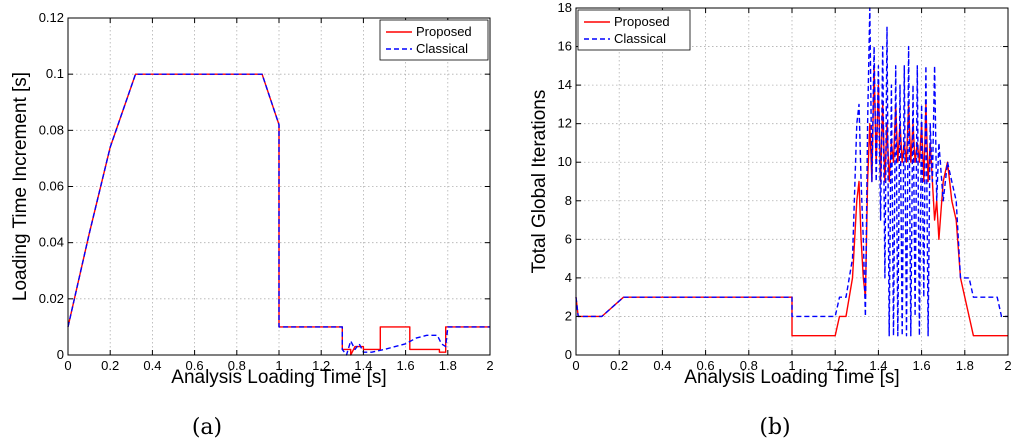 The height and width of the screenshot is (447, 1013). I want to click on y-tick-label: 4, so click(568, 277).